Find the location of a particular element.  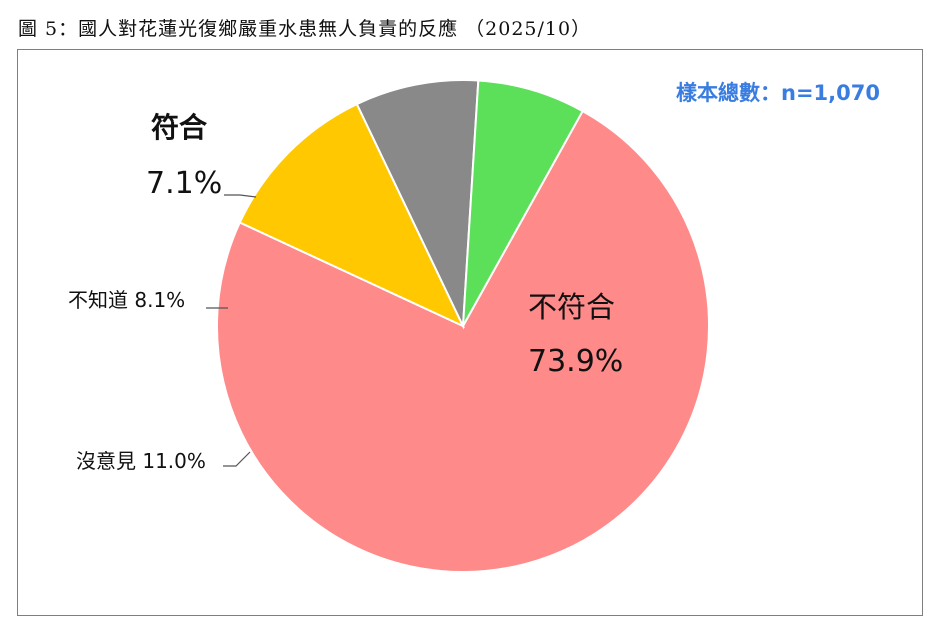

label-meiyijian: 沒意見 11.0% is located at coordinates (141, 461).